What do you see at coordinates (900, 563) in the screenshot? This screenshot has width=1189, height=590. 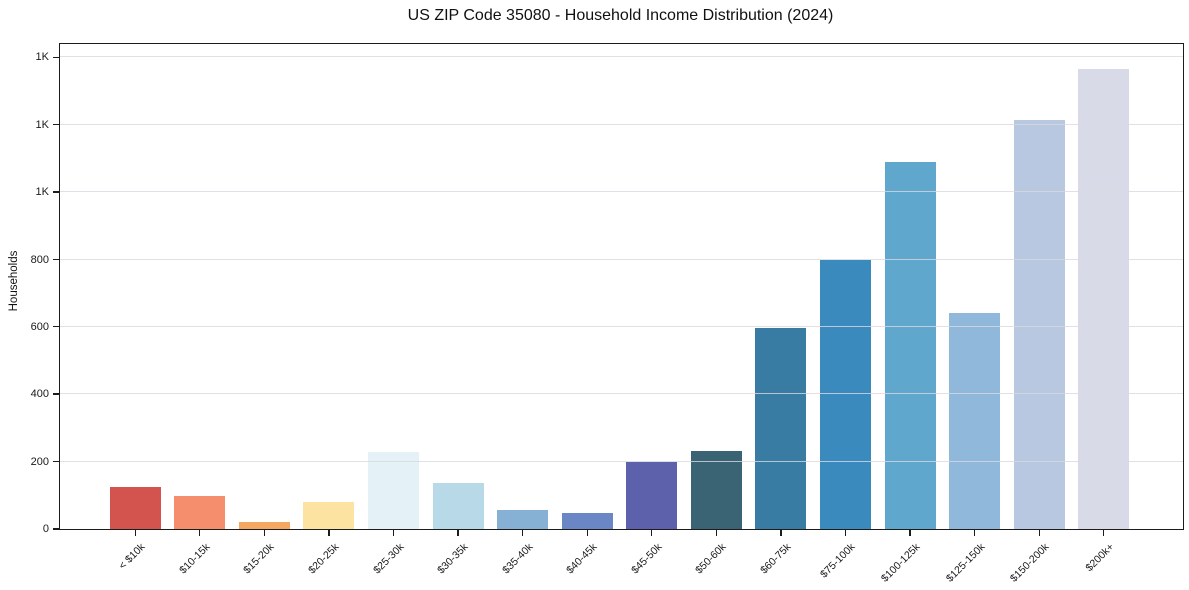 I see `x-tick-label: $100-125k` at bounding box center [900, 563].